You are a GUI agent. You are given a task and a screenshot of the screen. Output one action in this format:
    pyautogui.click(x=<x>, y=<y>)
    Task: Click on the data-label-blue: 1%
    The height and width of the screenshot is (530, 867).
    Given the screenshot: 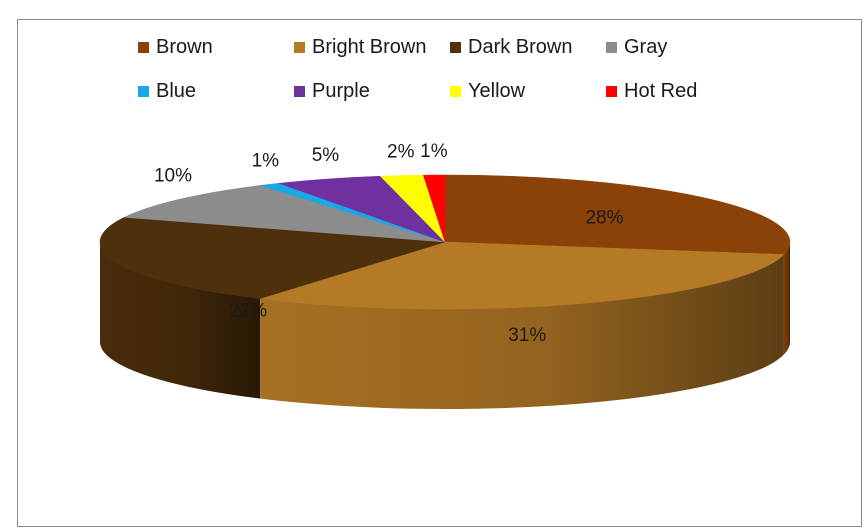 What is the action you would take?
    pyautogui.click(x=266, y=160)
    